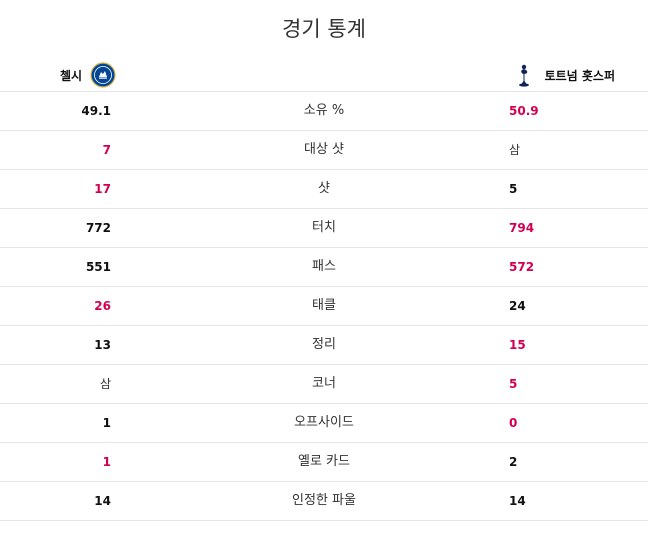 The height and width of the screenshot is (540, 648). What do you see at coordinates (513, 423) in the screenshot?
I see `away-stat-value: 0` at bounding box center [513, 423].